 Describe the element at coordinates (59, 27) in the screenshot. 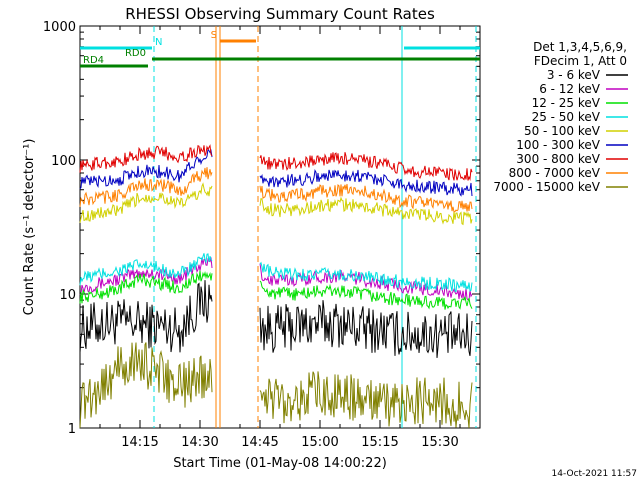

I see `y-tick-label: 1000` at that location.